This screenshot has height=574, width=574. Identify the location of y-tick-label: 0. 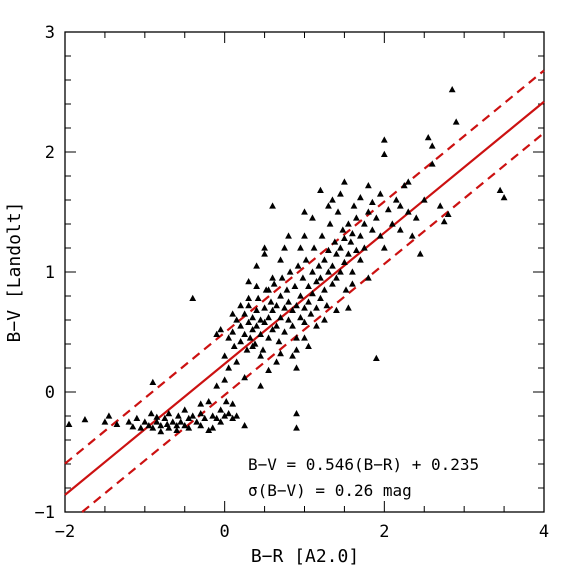
(50, 393).